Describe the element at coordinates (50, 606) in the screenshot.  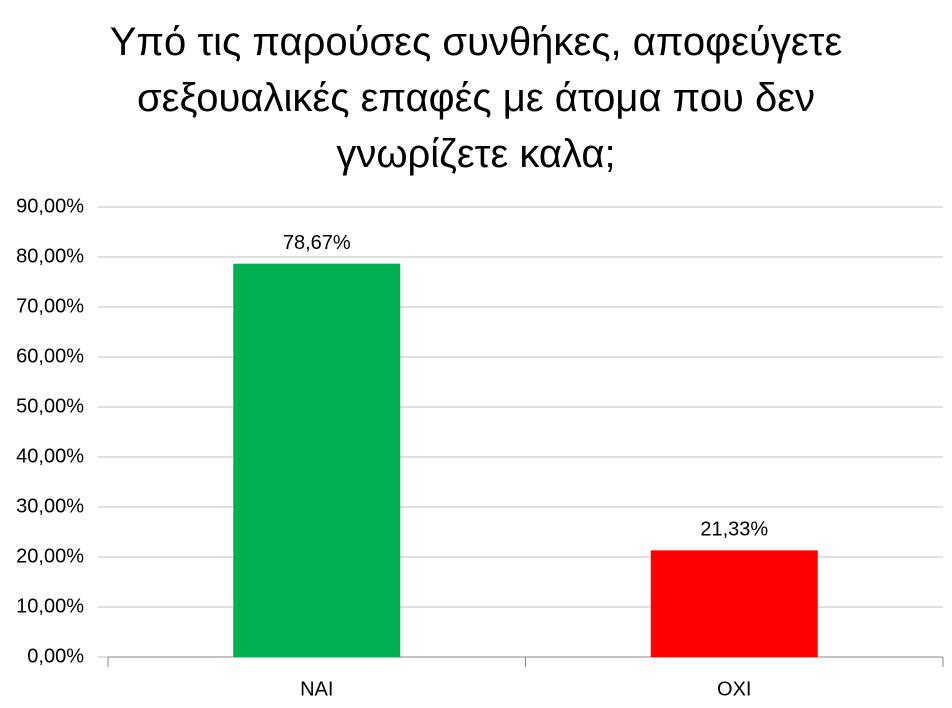
I see `y-tick-label: 10,00%` at that location.